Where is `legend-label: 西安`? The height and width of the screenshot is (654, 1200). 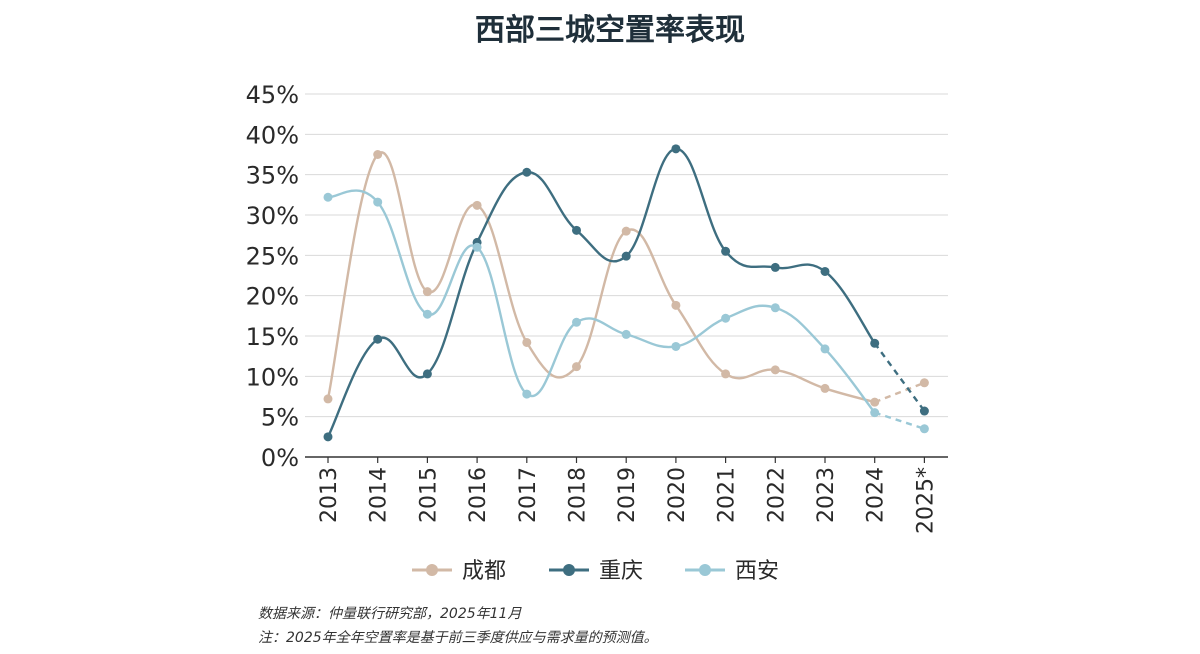
legend-label: 西安 is located at coordinates (757, 571).